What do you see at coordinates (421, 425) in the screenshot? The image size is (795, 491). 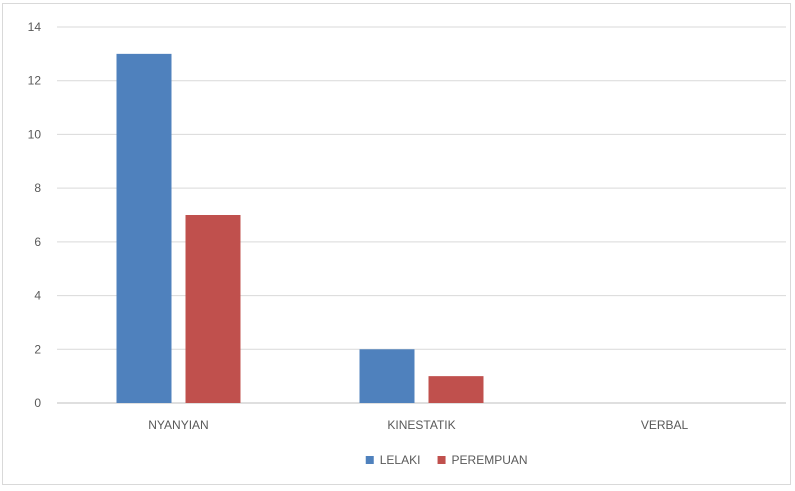 I see `x-tick-label: KINESTATIK` at bounding box center [421, 425].